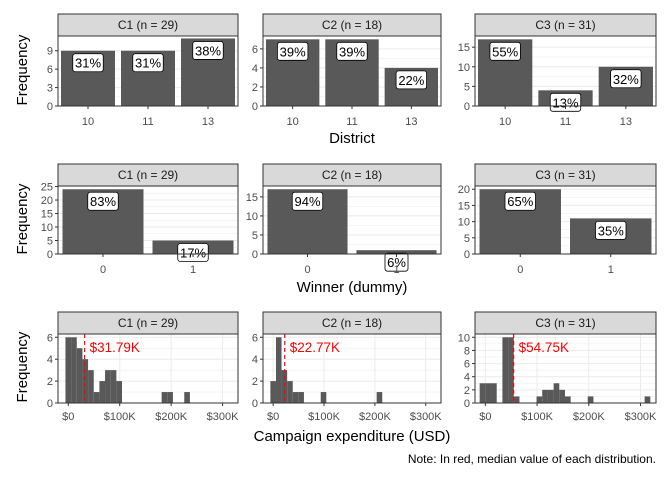 Image resolution: width=672 pixels, height=480 pixels. Describe the element at coordinates (396, 262) in the screenshot. I see `bar-label: 6%` at that location.